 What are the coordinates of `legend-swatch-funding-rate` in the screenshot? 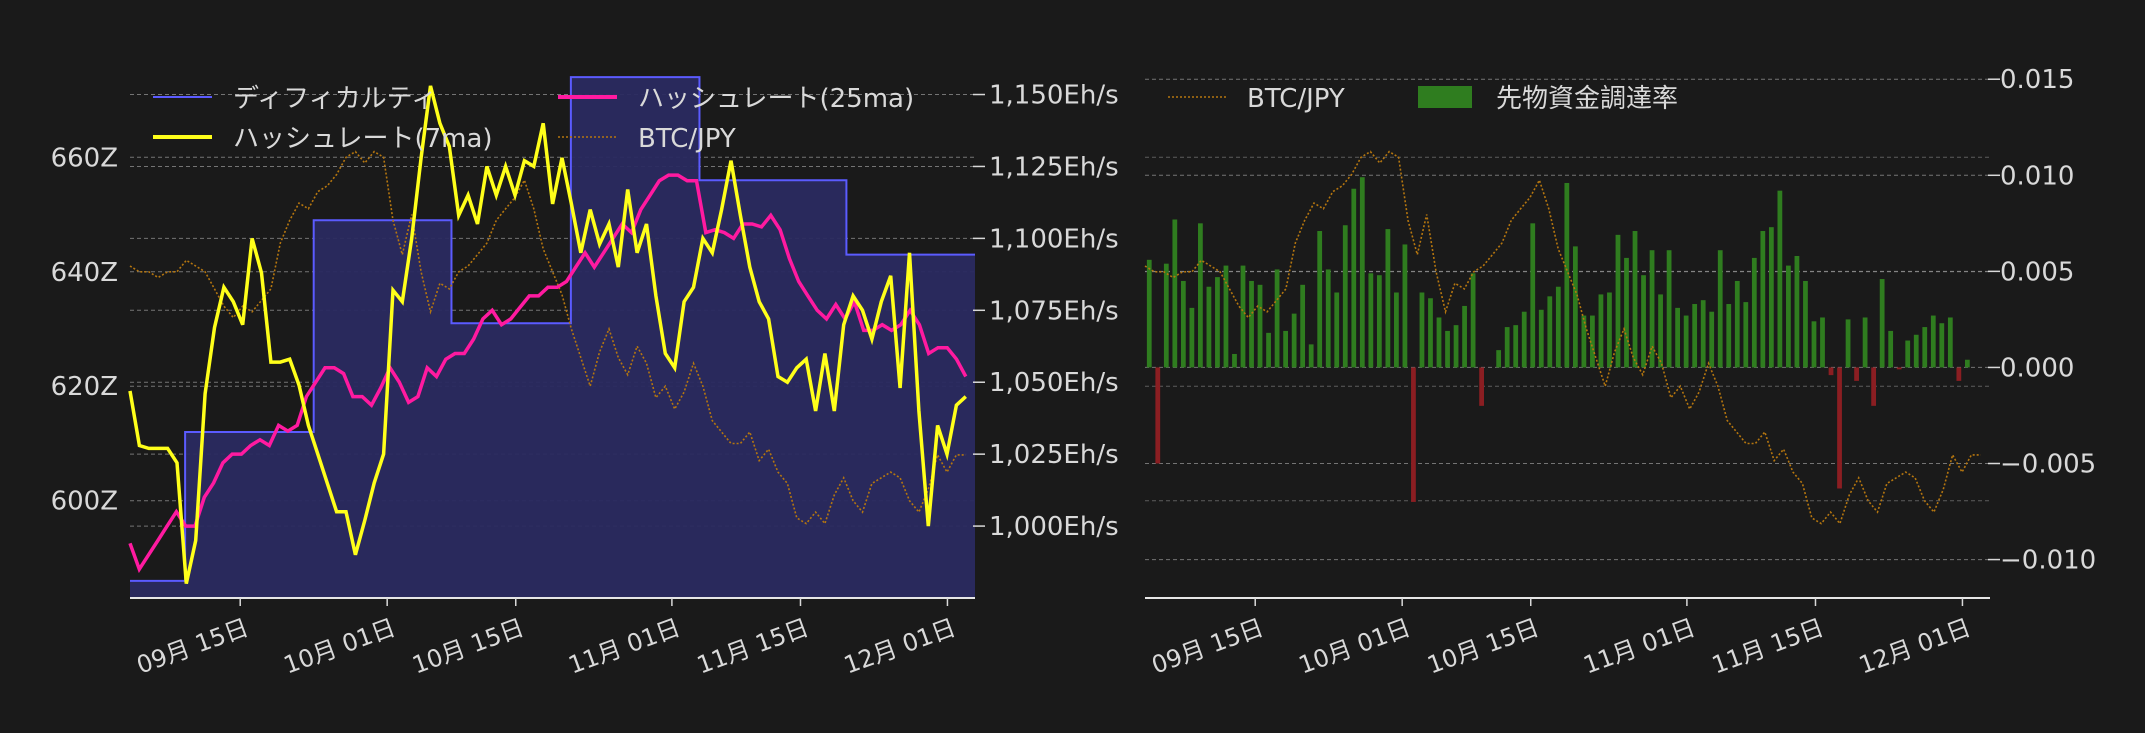 It's located at (1445, 97).